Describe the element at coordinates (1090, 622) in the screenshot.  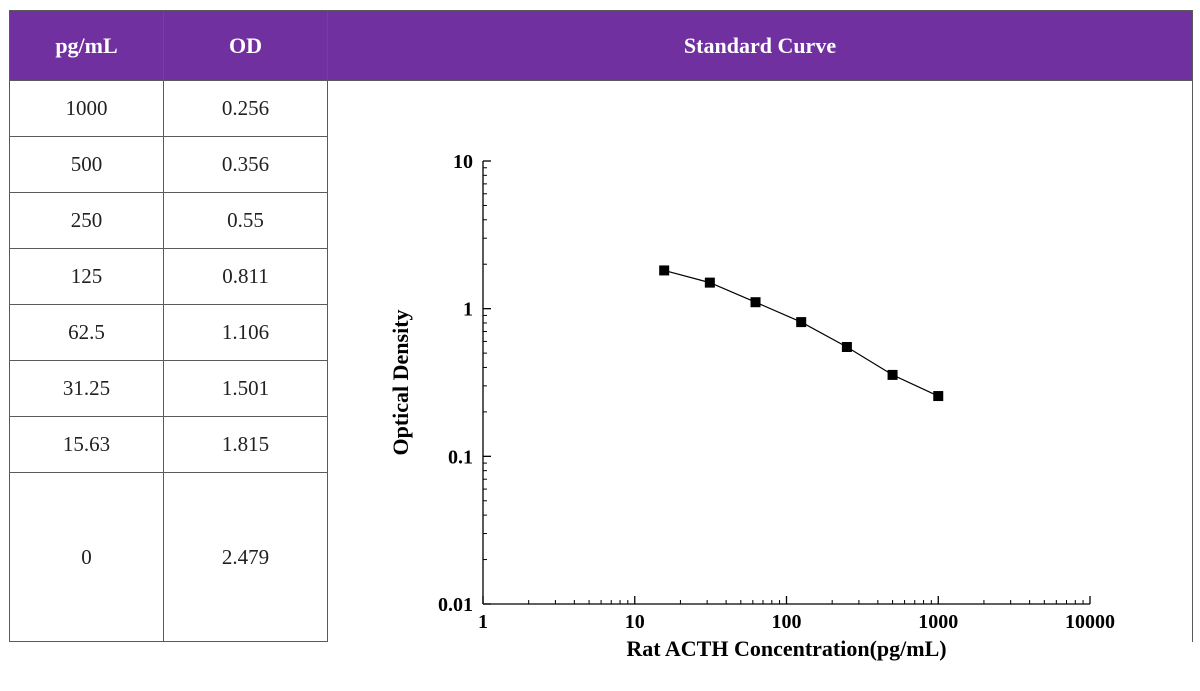
I see `x-tick-label: 10000` at that location.